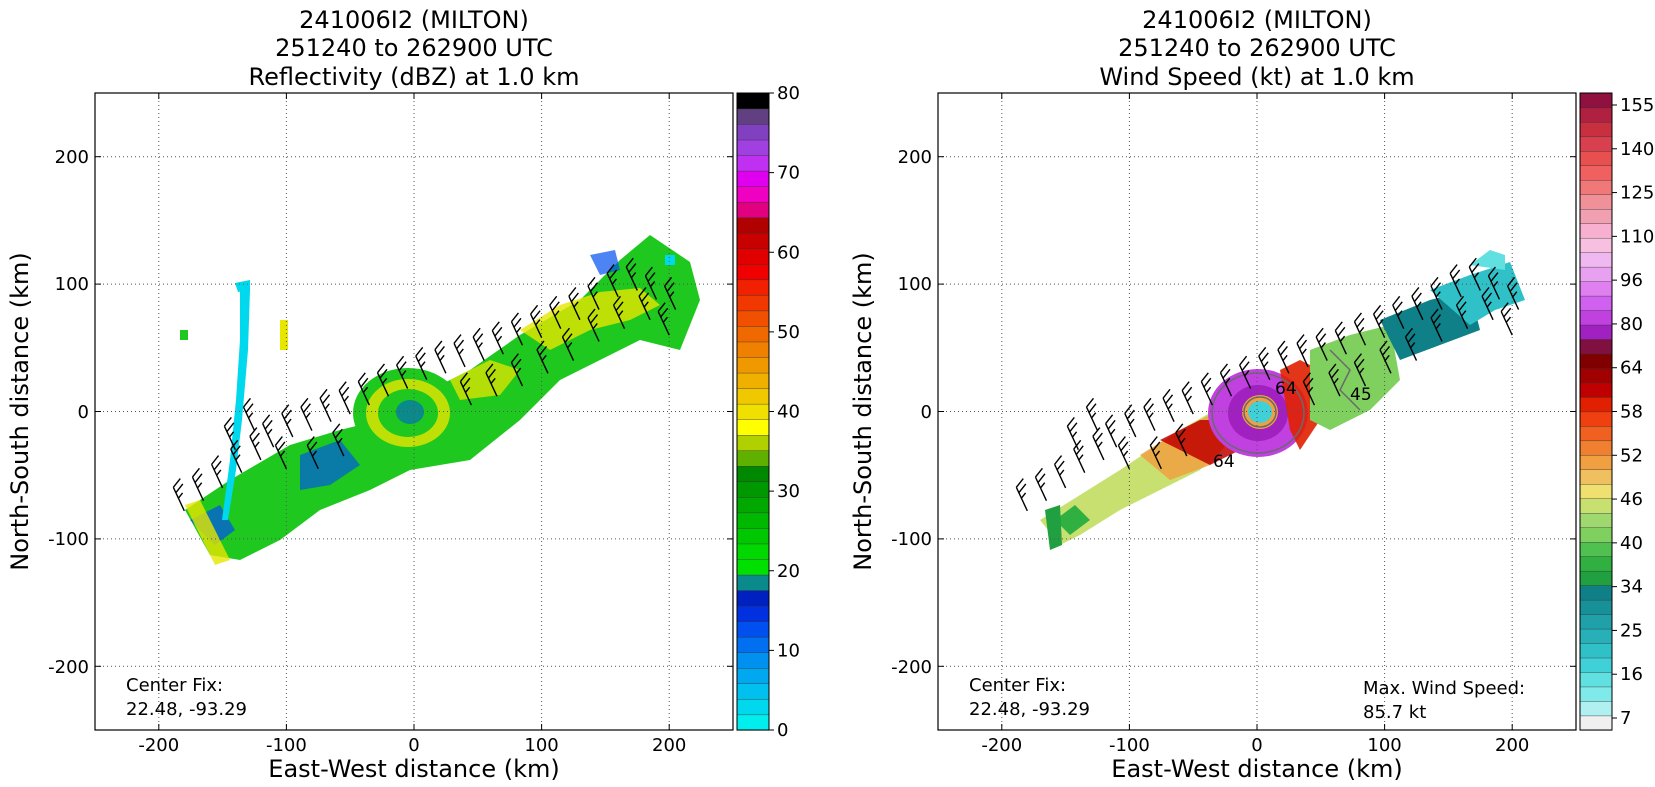 This screenshot has height=787, width=1655. I want to click on left-xtick-label: 0, so click(413, 745).